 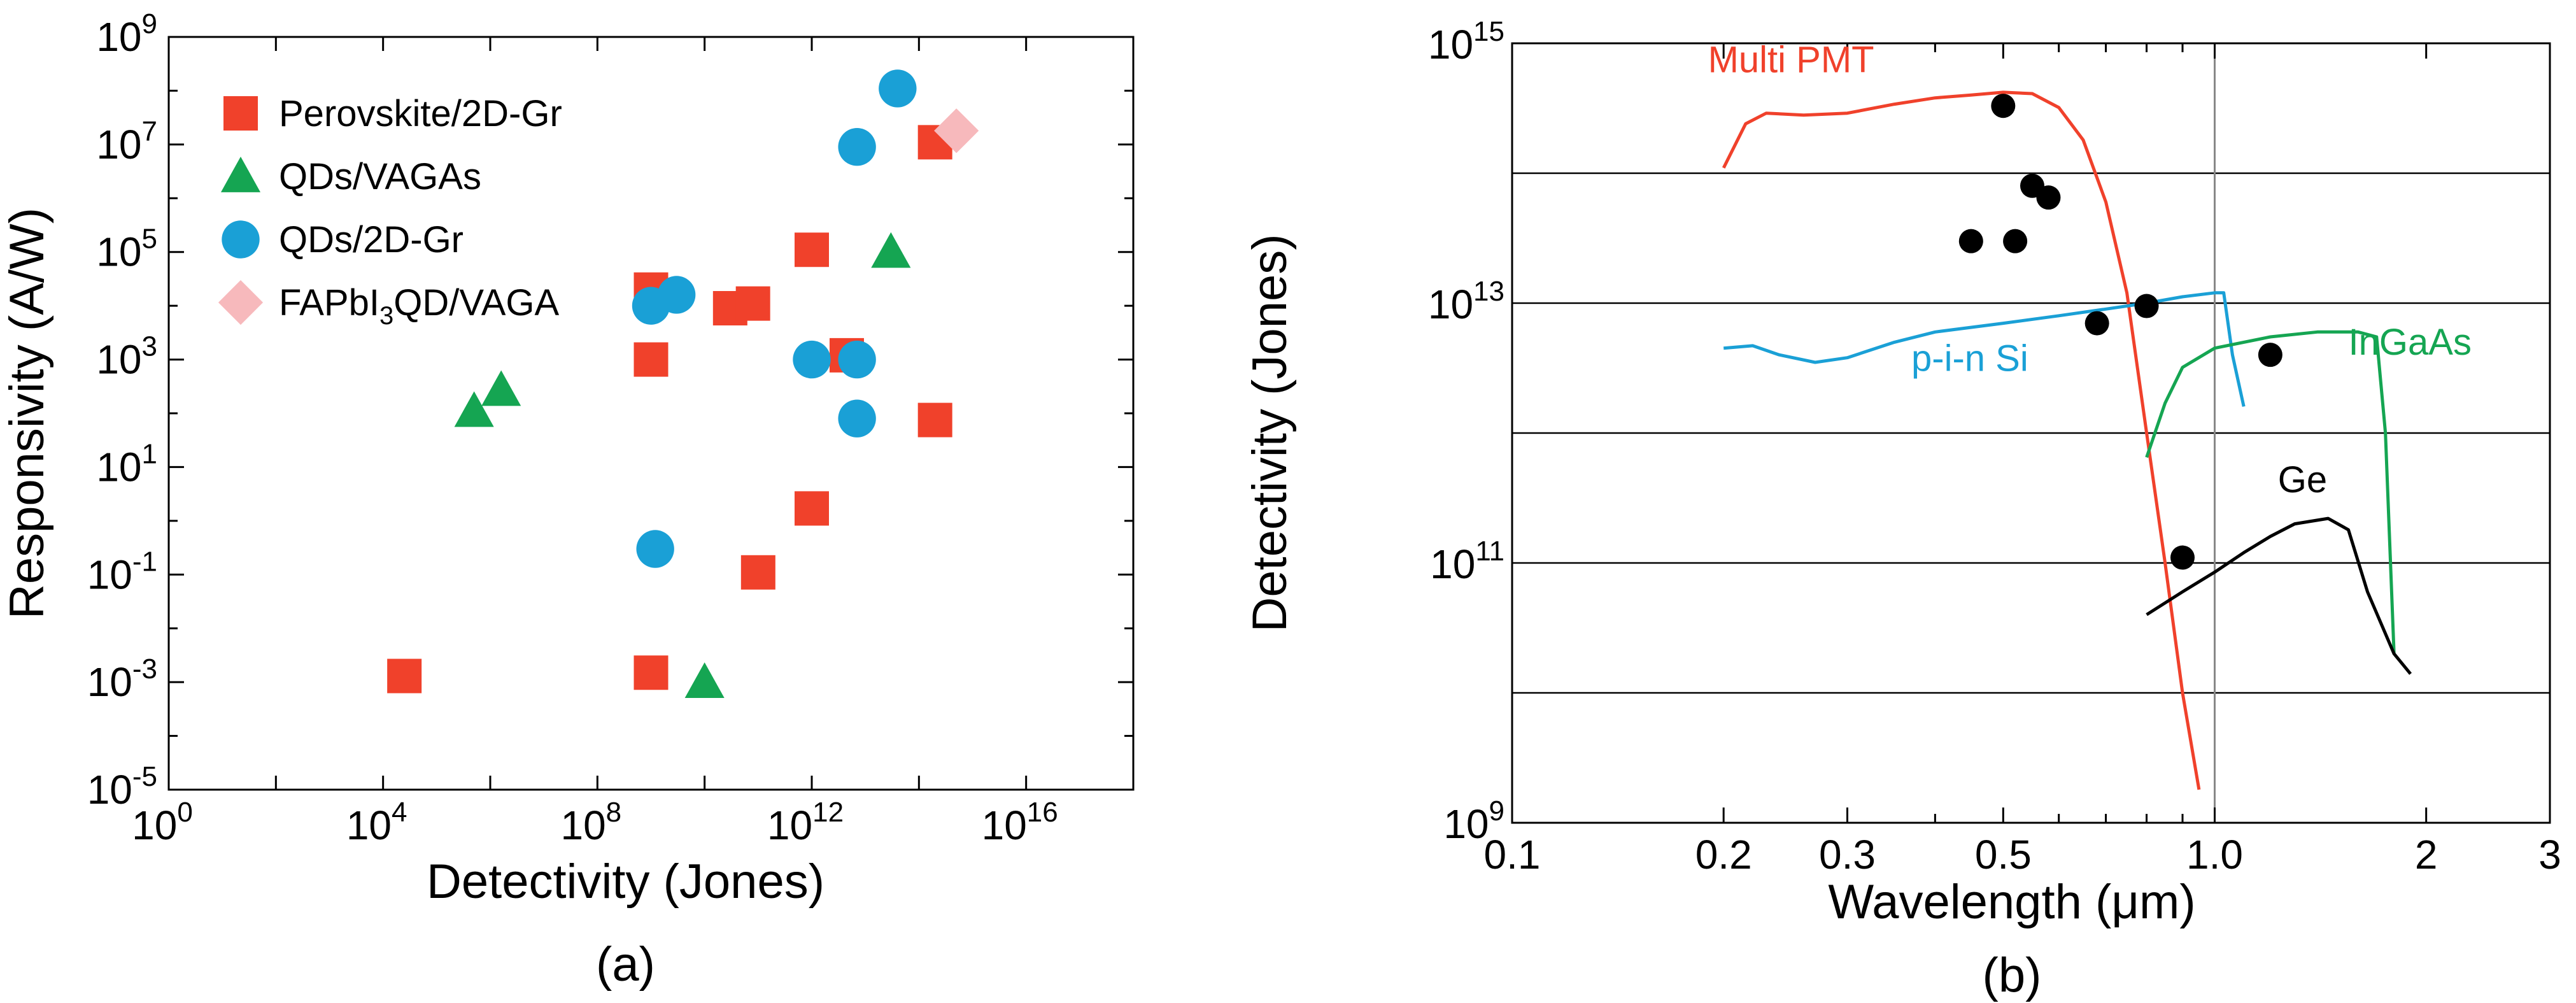 What do you see at coordinates (1961, 440) in the screenshot?
I see `panel-b-curve-multi-pmt` at bounding box center [1961, 440].